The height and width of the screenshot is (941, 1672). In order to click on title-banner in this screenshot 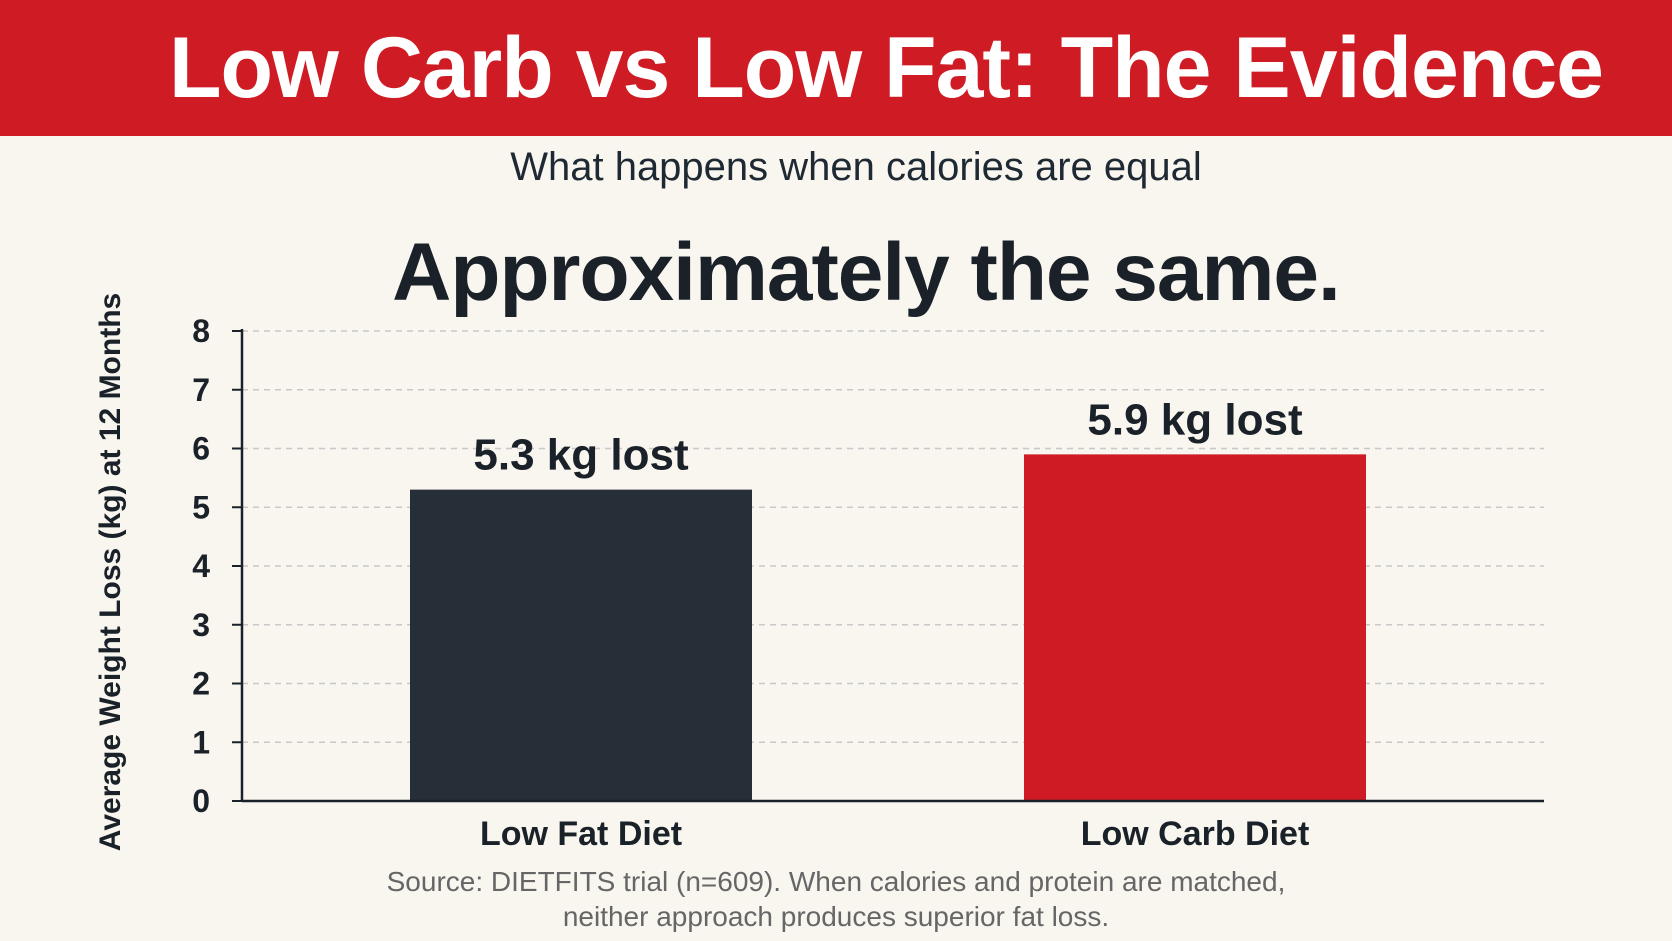, I will do `click(836, 68)`.